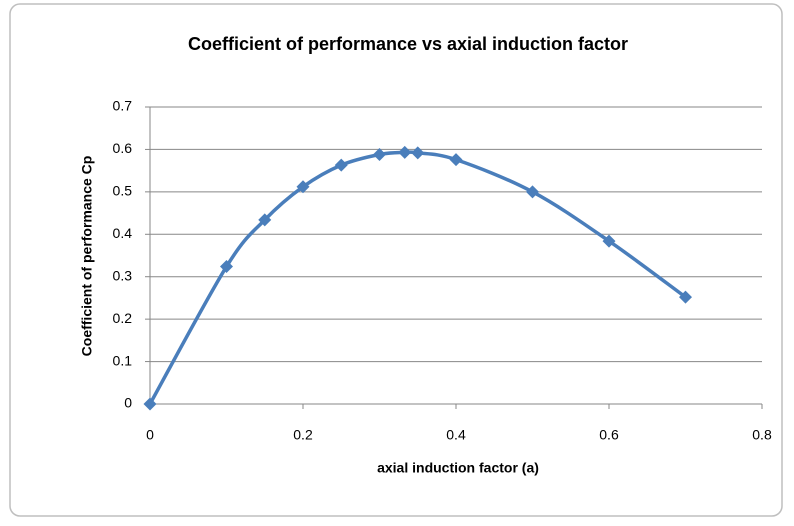 The height and width of the screenshot is (526, 794). Describe the element at coordinates (128, 403) in the screenshot. I see `y-tick-label: 0` at that location.